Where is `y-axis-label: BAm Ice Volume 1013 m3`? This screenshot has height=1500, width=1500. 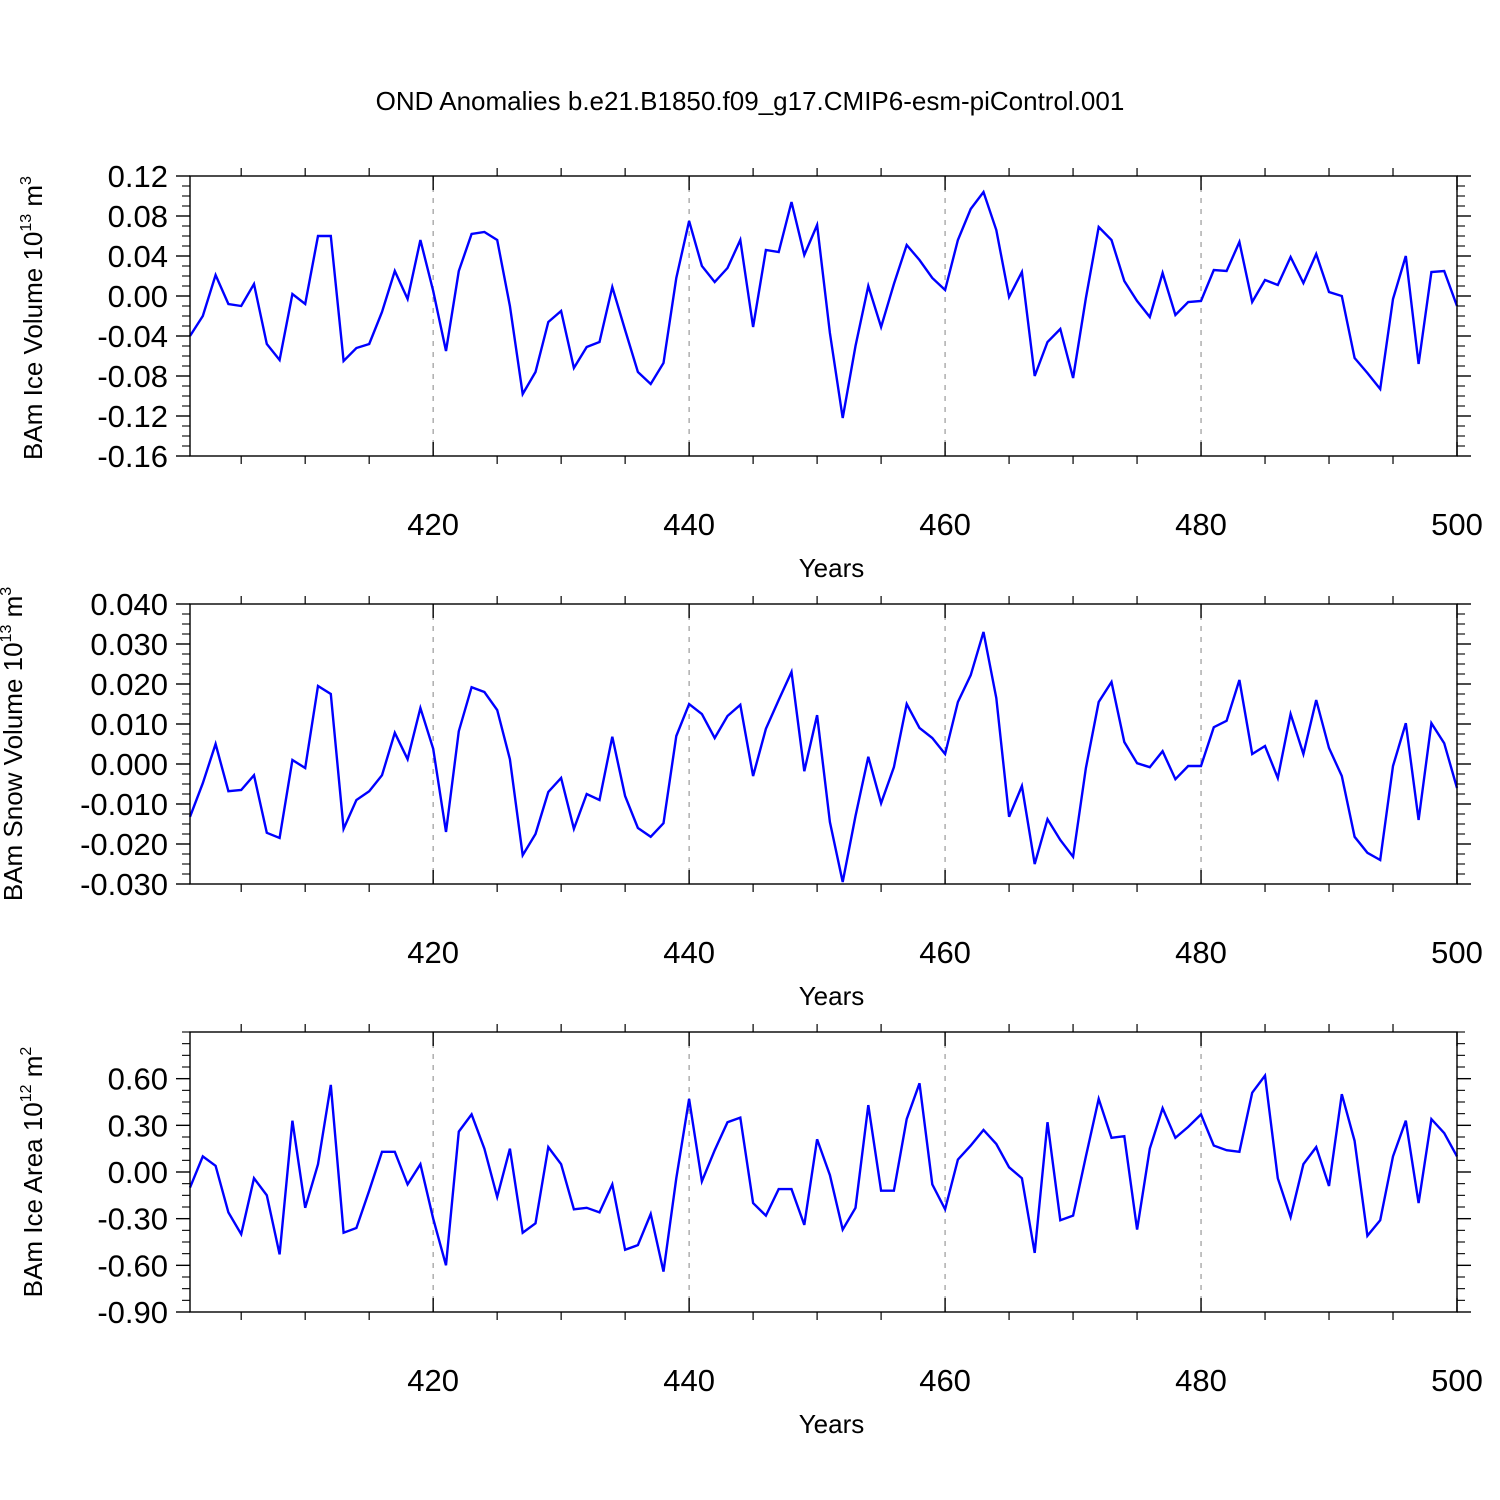
y-axis-label: BAm Ice Volume 1013 m3 is located at coordinates (33, 318).